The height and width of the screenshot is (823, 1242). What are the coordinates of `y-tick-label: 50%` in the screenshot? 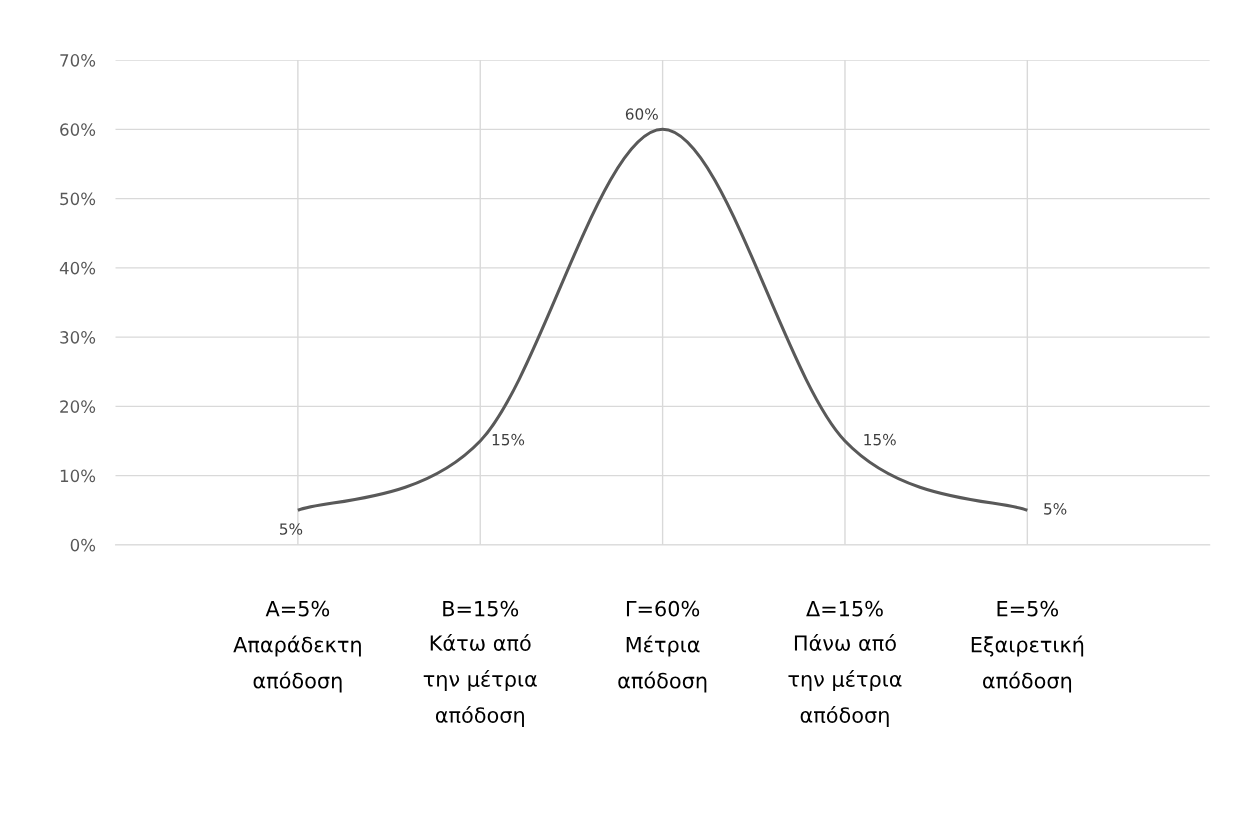 It's located at (78, 199).